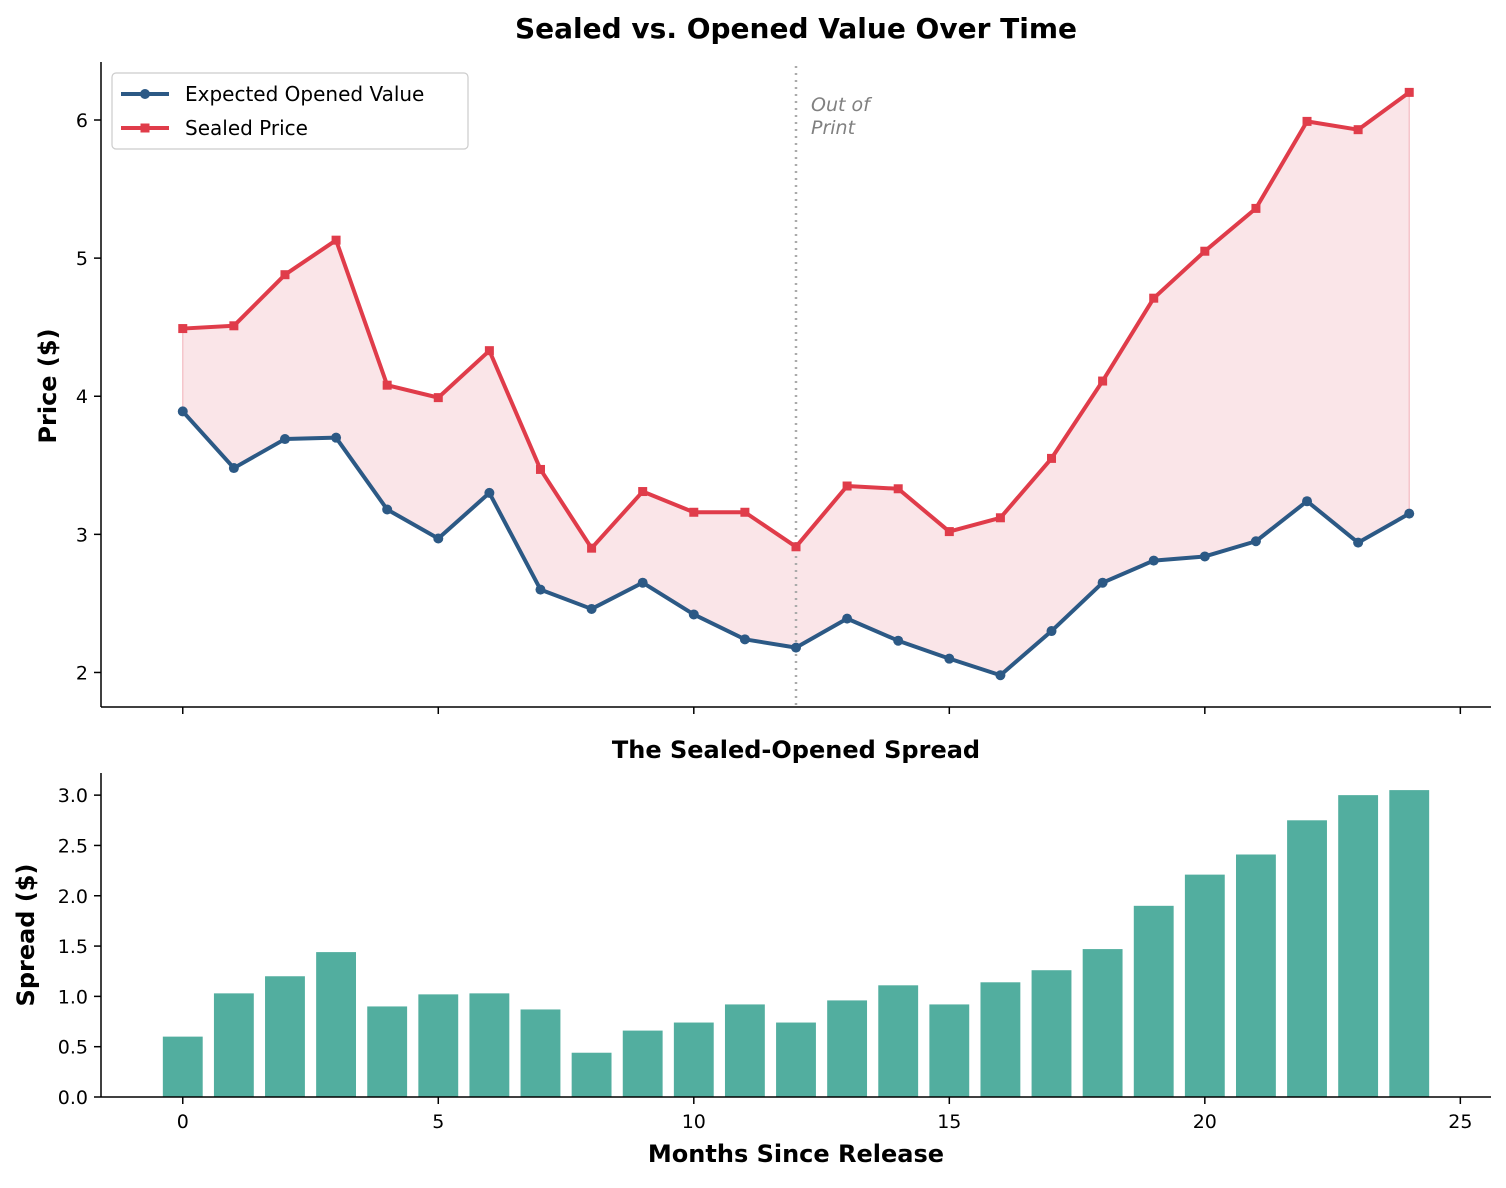 The height and width of the screenshot is (1188, 1506). Describe the element at coordinates (304, 94) in the screenshot. I see `legend-entry: Expected Opened Value` at that location.